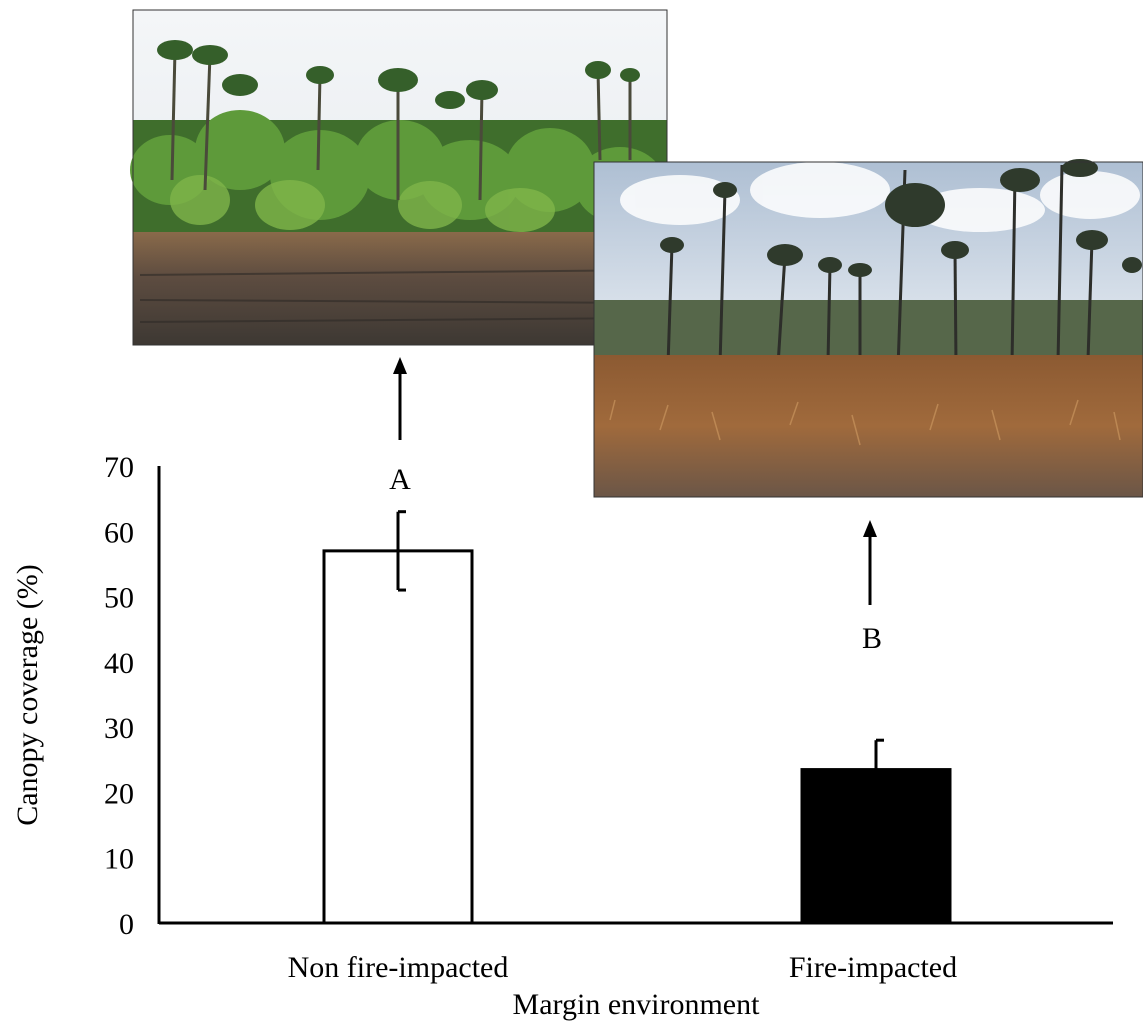  I want to click on y-tick-label: 20, so click(119, 793).